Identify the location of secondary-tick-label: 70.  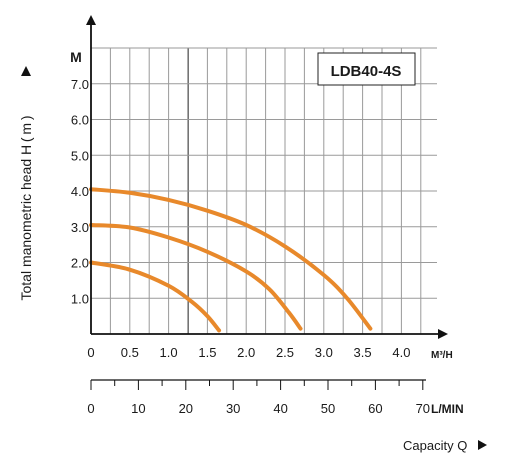
(423, 408).